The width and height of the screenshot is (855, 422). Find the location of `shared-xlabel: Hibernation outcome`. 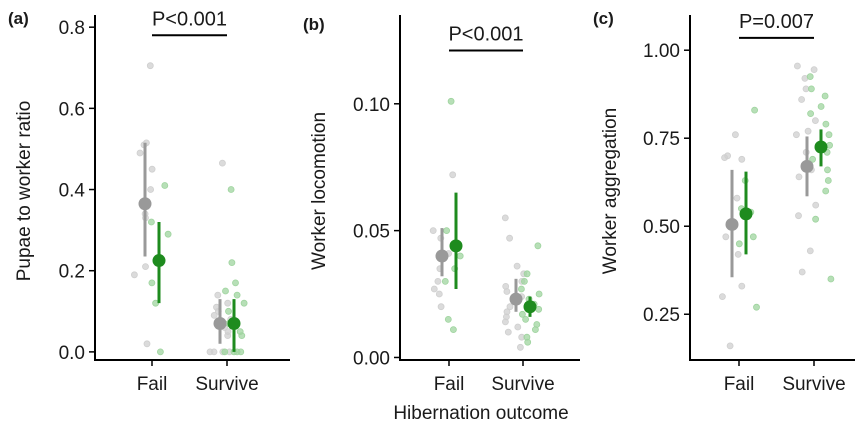

shared-xlabel: Hibernation outcome is located at coordinates (480, 412).